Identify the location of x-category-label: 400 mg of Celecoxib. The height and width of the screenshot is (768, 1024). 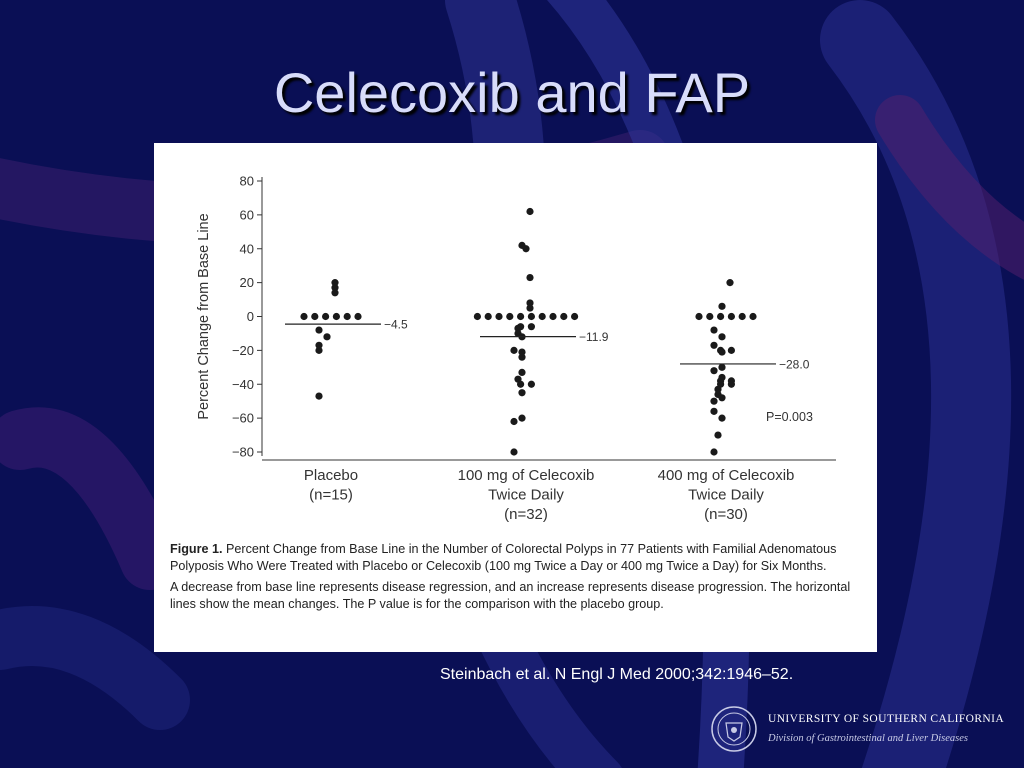
(726, 475).